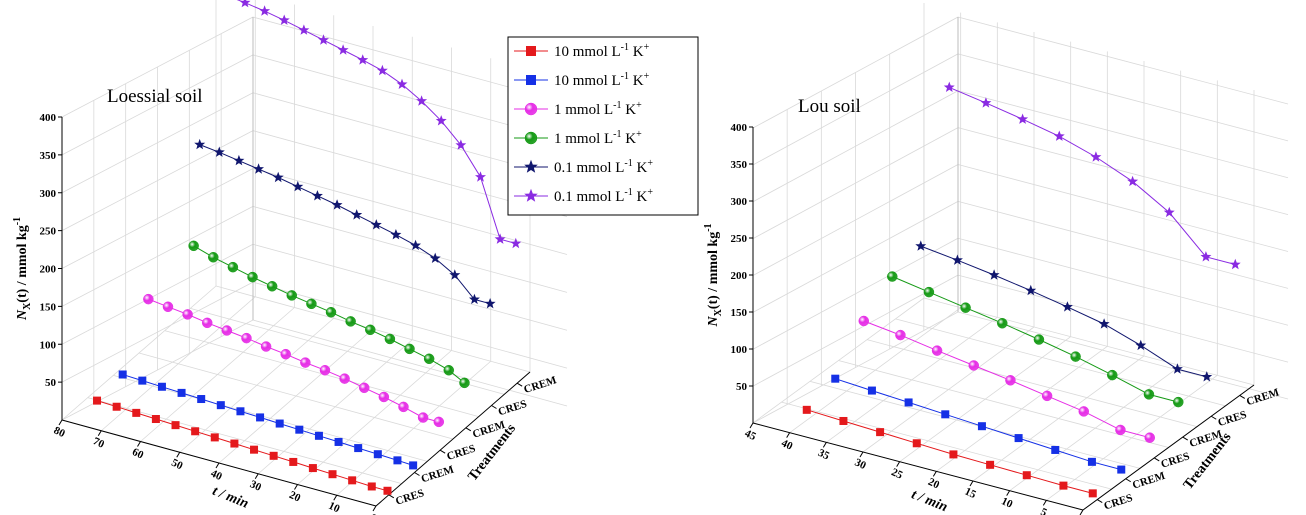 Image resolution: width=1306 pixels, height=515 pixels. I want to click on legend-text: 10 mmol L, so click(587, 52).